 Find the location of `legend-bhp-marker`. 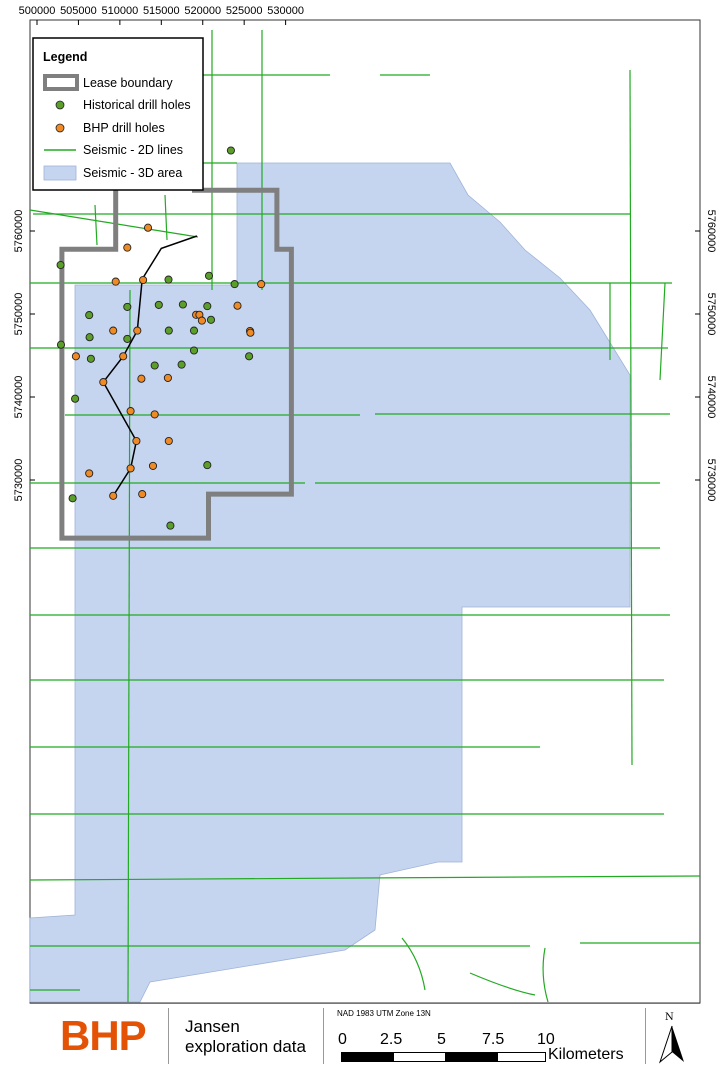

legend-bhp-marker is located at coordinates (60, 128).